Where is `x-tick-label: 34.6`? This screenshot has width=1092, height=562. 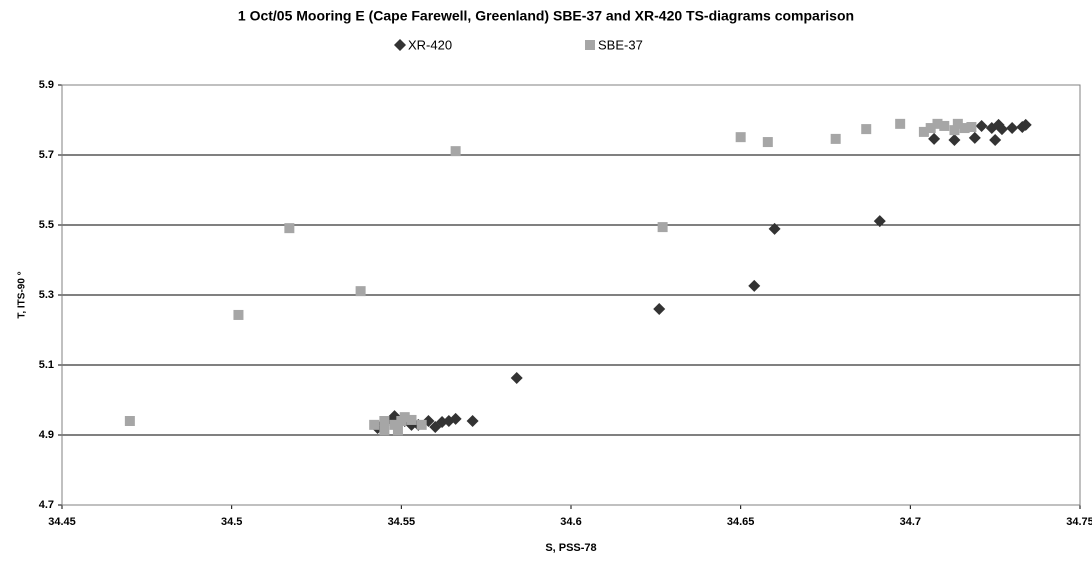
x-tick-label: 34.6 is located at coordinates (570, 522).